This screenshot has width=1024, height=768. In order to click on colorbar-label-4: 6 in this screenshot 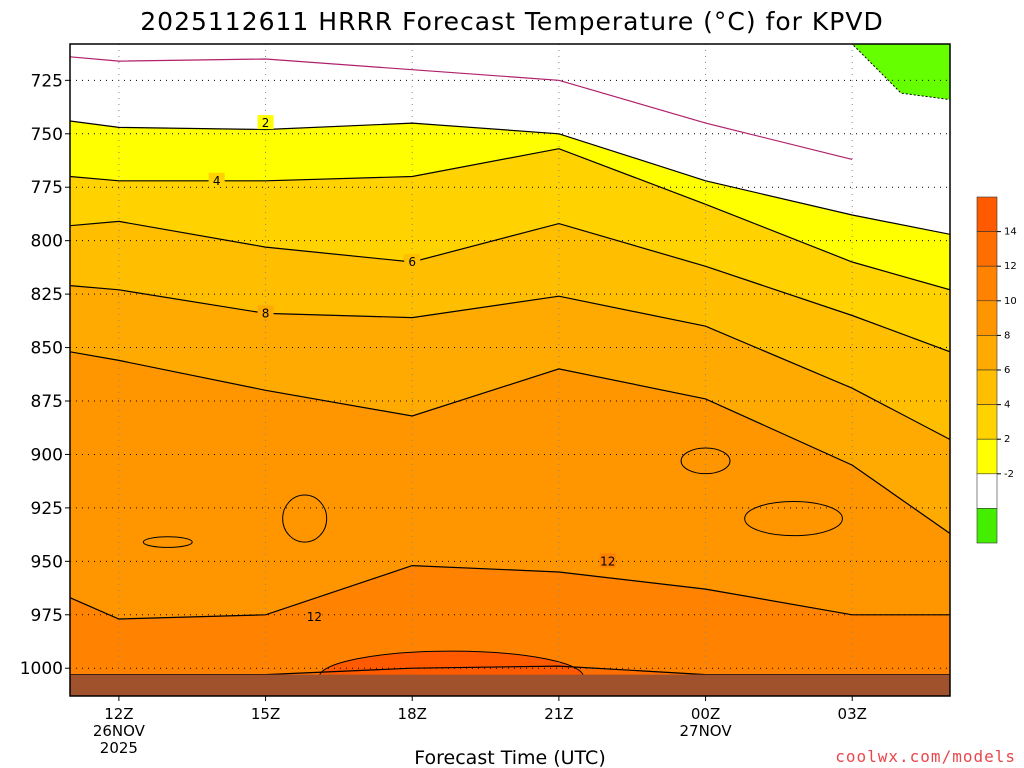, I will do `click(1007, 370)`.